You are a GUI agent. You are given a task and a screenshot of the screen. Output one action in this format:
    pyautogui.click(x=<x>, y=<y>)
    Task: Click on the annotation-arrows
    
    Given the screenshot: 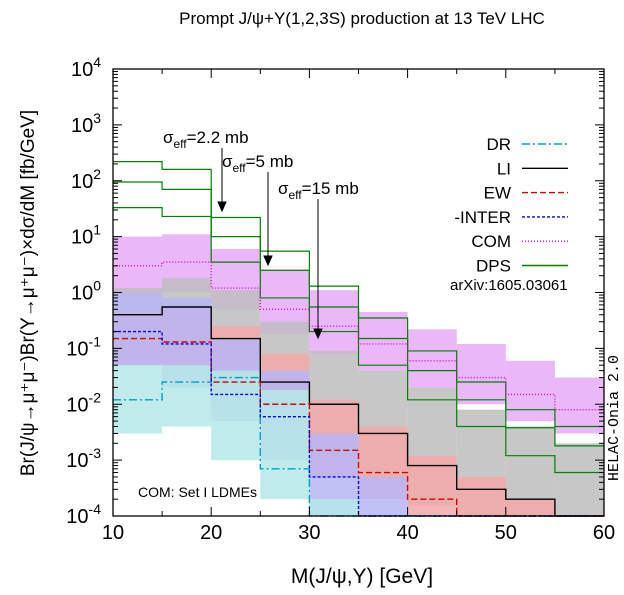 What is the action you would take?
    pyautogui.click(x=270, y=244)
    